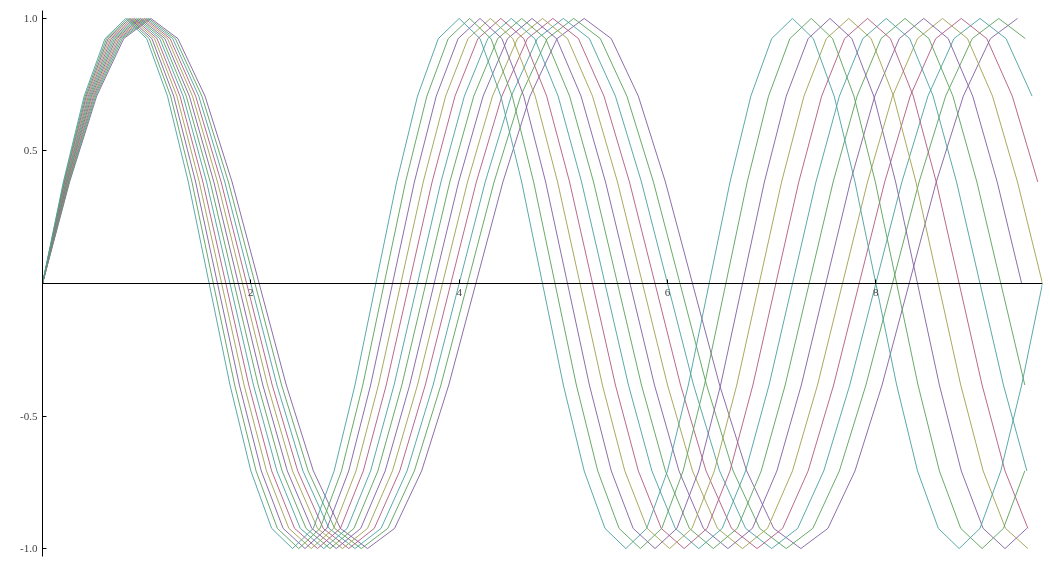  I want to click on x-tick-label: 2, so click(251, 291).